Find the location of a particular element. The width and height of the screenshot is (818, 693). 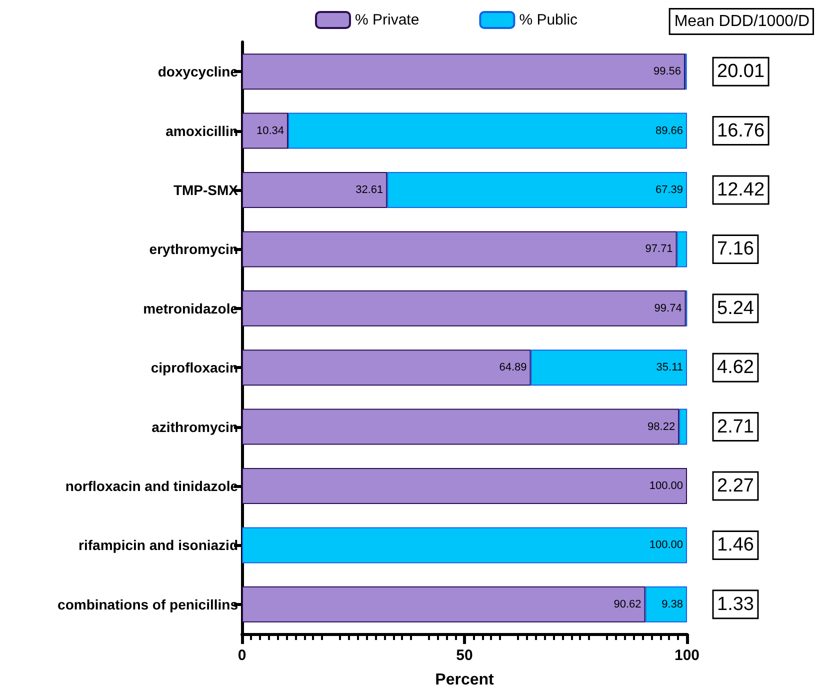

y-tick-label: amoxicillin is located at coordinates (202, 130).